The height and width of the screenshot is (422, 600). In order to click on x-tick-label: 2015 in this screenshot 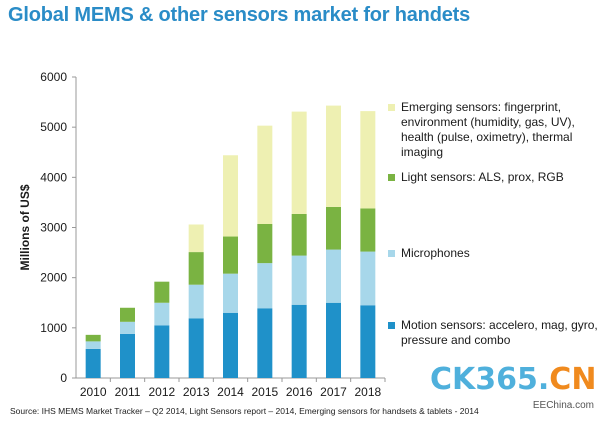, I will do `click(264, 392)`.